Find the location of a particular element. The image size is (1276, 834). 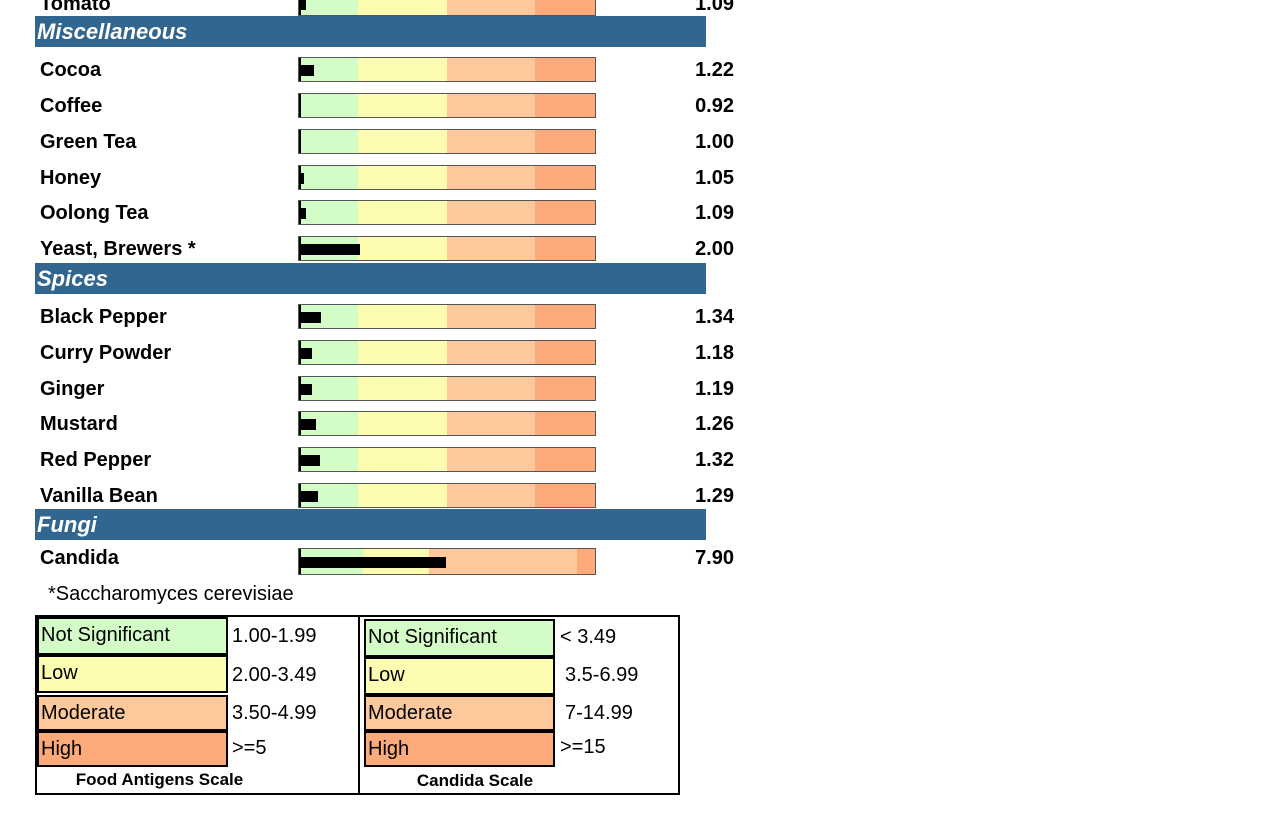

food-row-red-pepper: Red Pepper 1.32 is located at coordinates (384, 460).